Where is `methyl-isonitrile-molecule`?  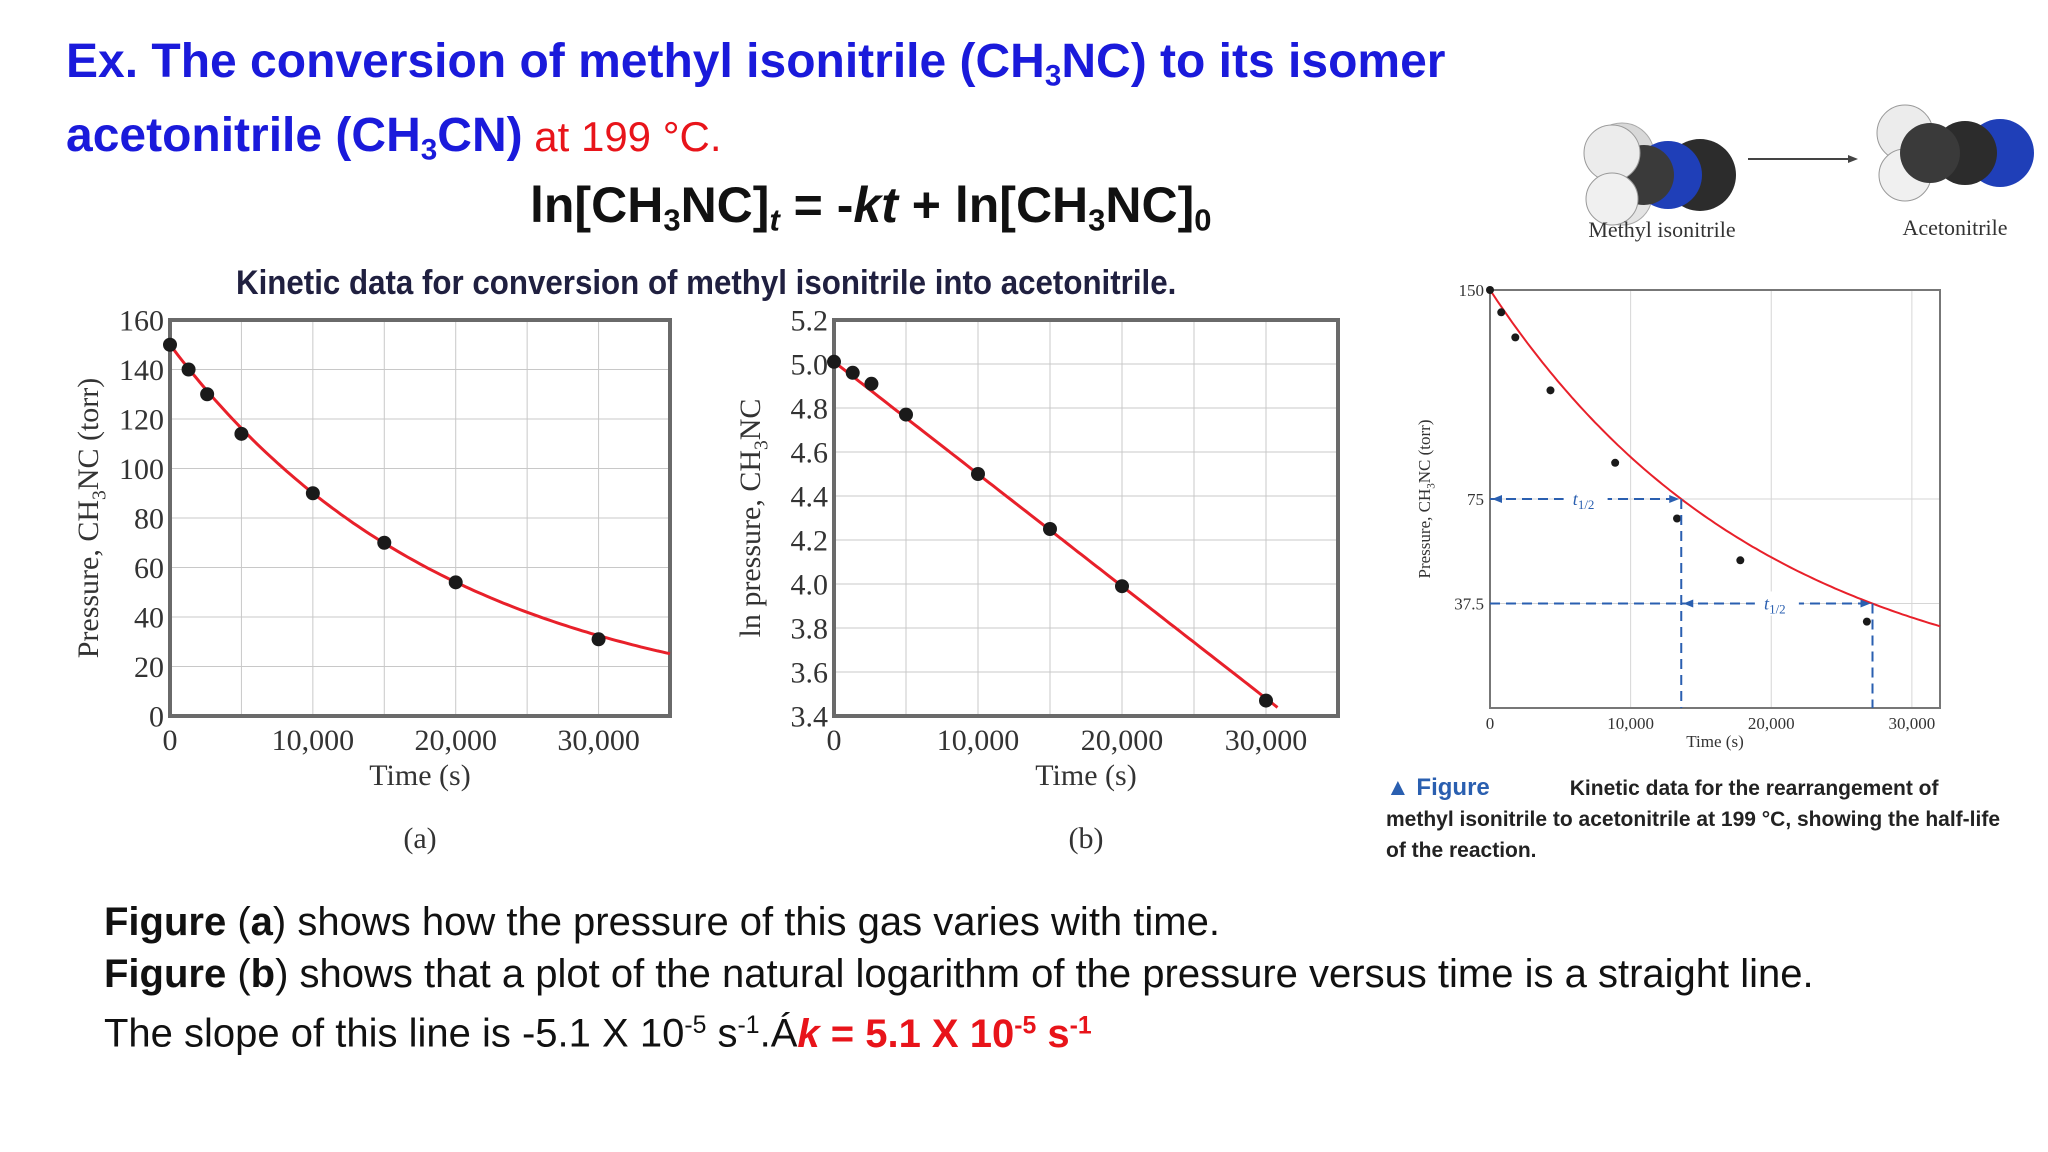
methyl-isonitrile-molecule is located at coordinates (1659, 174).